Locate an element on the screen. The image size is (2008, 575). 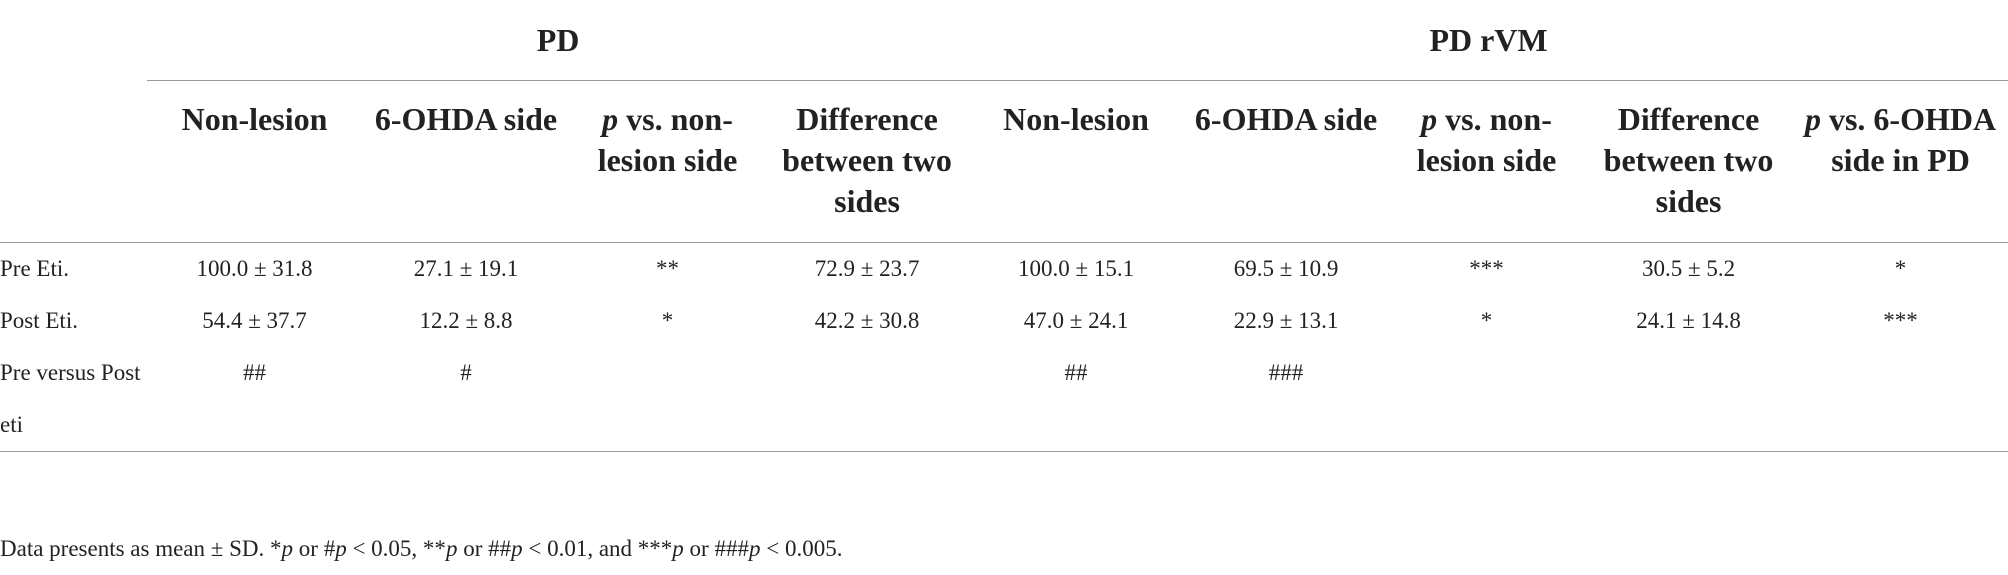
data-cell: 12.2 ± 8.8 is located at coordinates (466, 320).